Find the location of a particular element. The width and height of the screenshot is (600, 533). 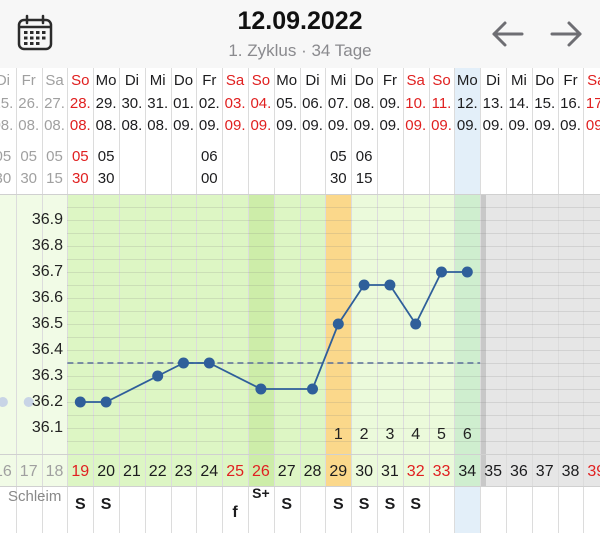

date-label: 08. is located at coordinates (364, 103).